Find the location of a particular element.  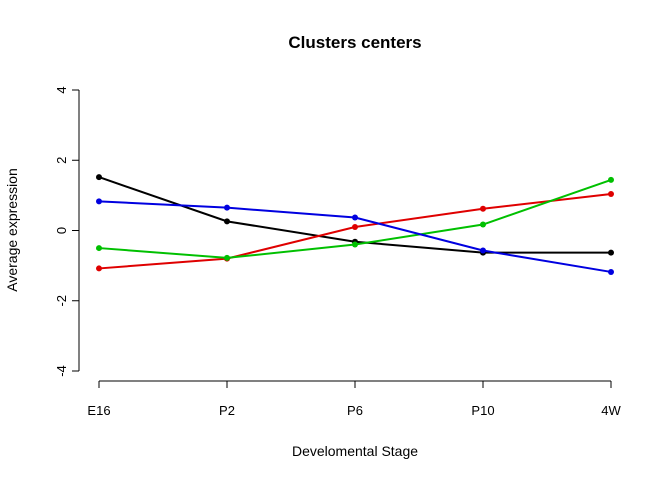

x-tick-label: E16 is located at coordinates (98, 410).